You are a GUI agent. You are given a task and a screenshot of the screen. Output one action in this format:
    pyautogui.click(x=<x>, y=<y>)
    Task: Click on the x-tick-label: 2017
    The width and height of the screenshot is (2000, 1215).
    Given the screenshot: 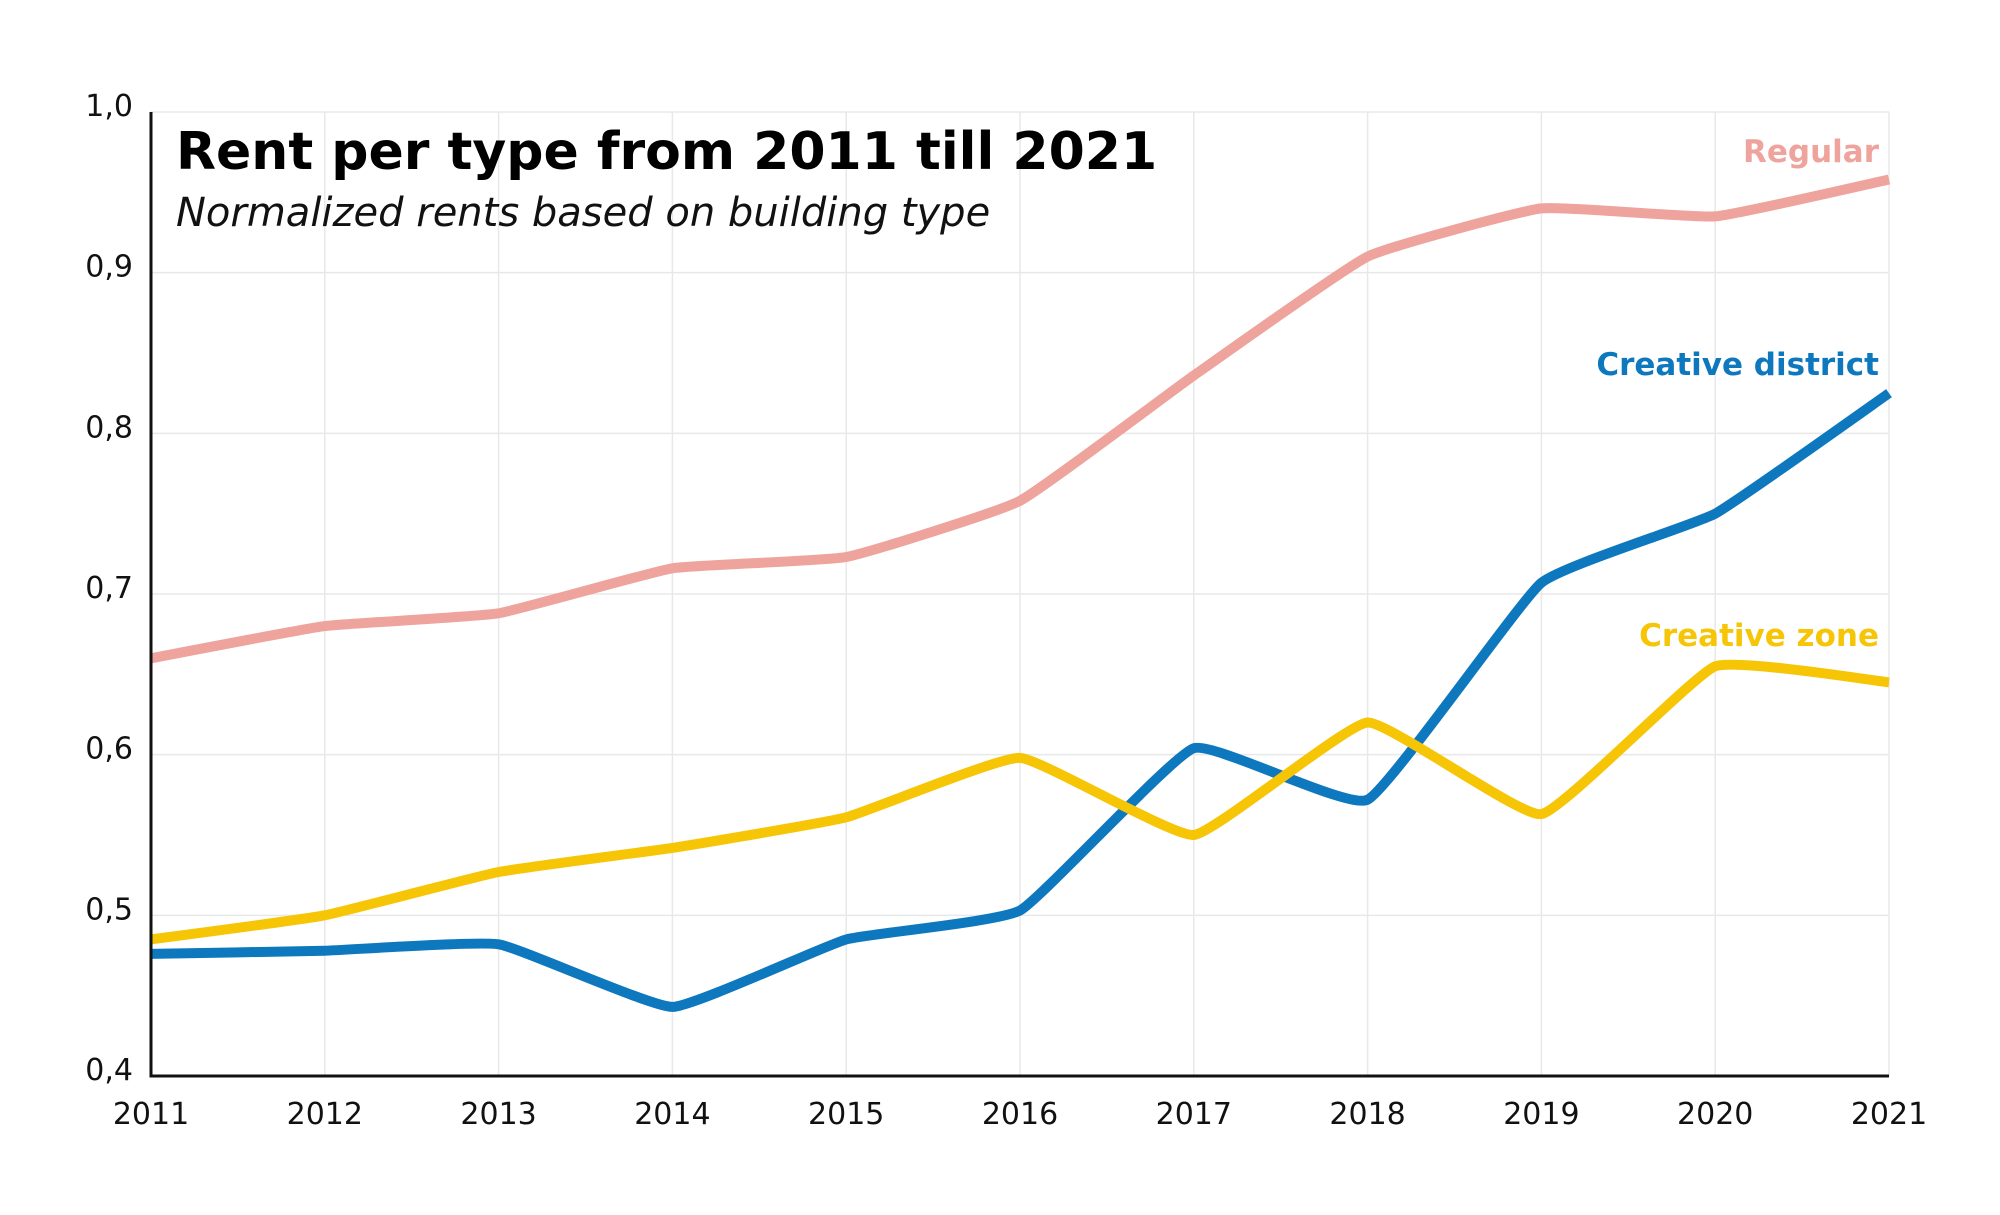 What is the action you would take?
    pyautogui.click(x=1194, y=1114)
    